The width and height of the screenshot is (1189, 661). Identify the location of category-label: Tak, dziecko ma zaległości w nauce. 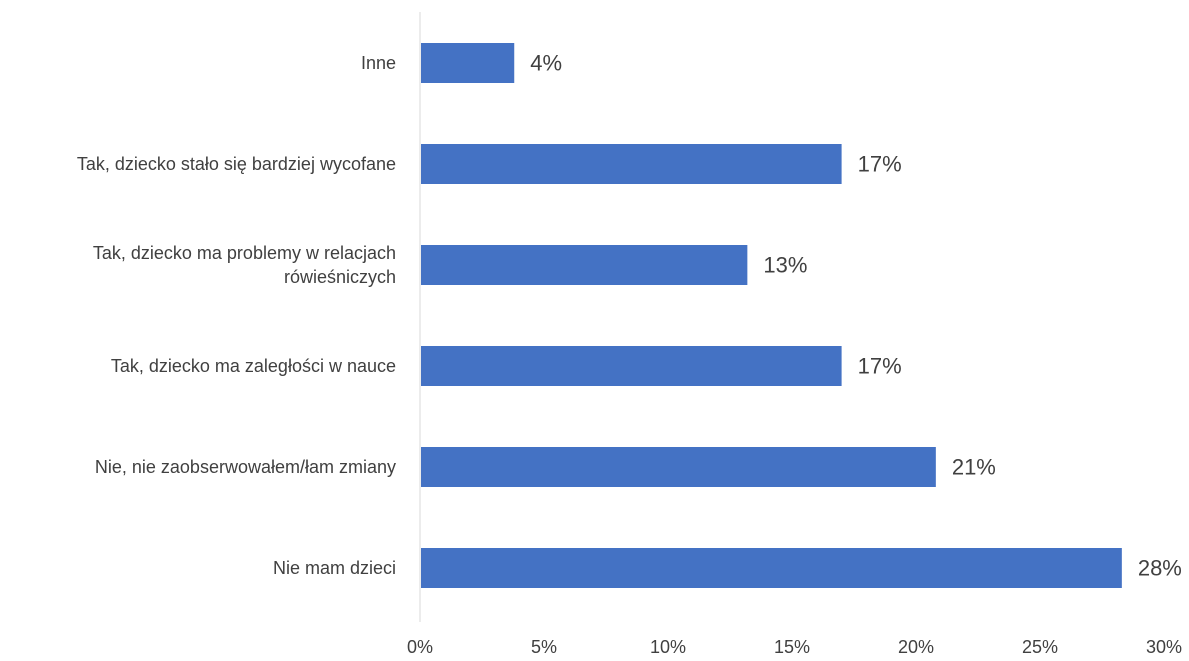
(253, 366).